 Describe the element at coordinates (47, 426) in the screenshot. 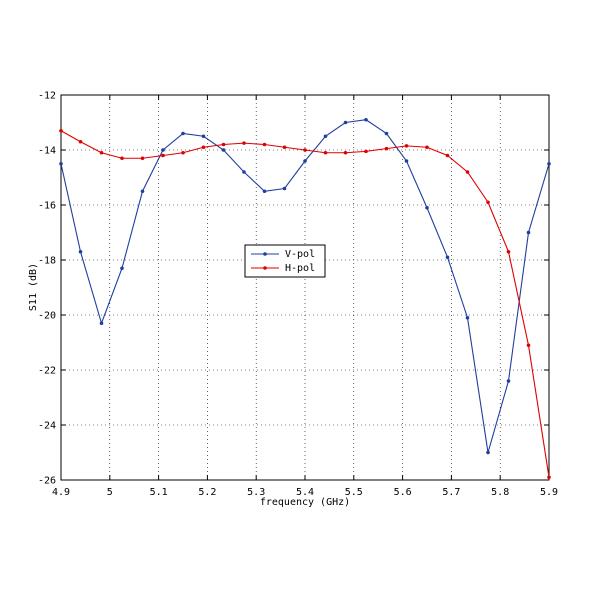

I see `y-tick-label: -24` at that location.